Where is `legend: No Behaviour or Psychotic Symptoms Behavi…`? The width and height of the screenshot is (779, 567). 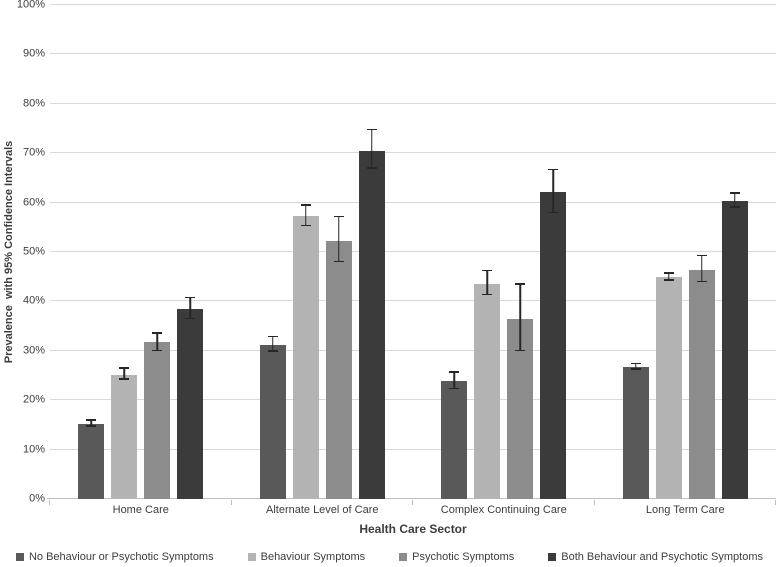
legend: No Behaviour or Psychotic Symptoms Behavi… is located at coordinates (389, 557).